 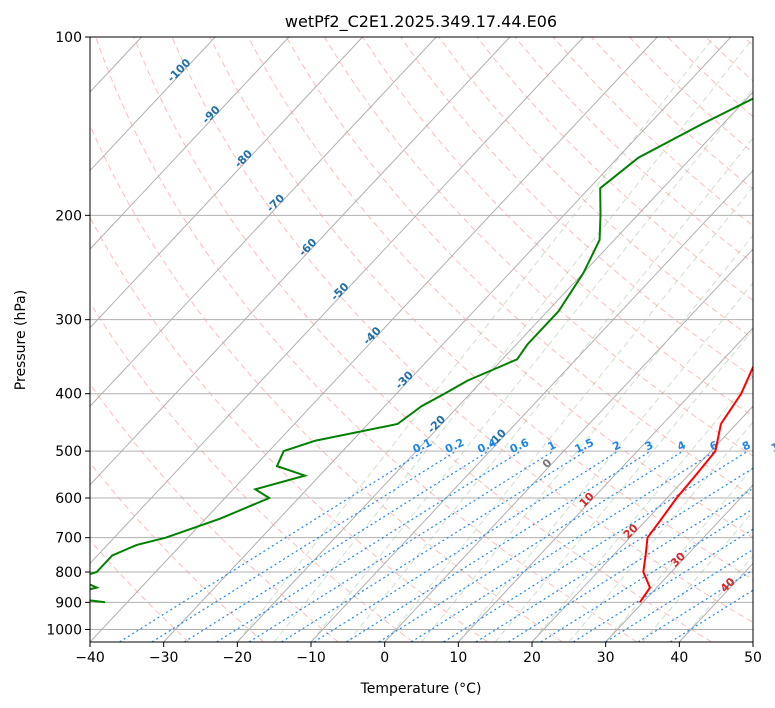 What do you see at coordinates (606, 658) in the screenshot?
I see `x-tick-label: 30` at bounding box center [606, 658].